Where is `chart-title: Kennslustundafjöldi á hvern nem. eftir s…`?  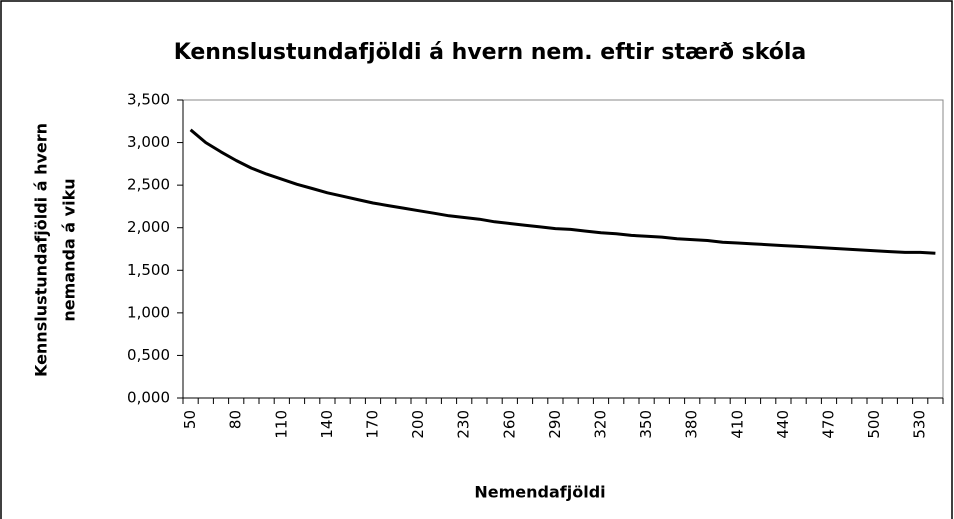
chart-title: Kennslustundafjöldi á hvern nem. eftir s… is located at coordinates (490, 52).